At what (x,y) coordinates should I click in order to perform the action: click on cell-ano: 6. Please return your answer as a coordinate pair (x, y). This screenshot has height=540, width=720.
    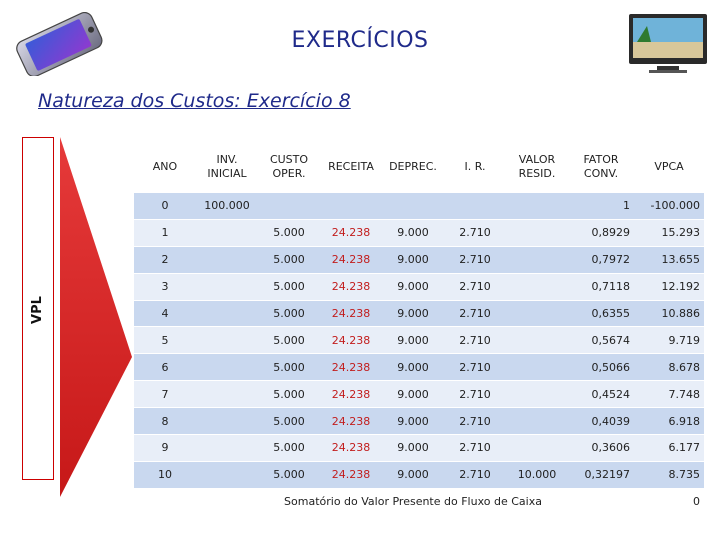
    Looking at the image, I should click on (165, 367).